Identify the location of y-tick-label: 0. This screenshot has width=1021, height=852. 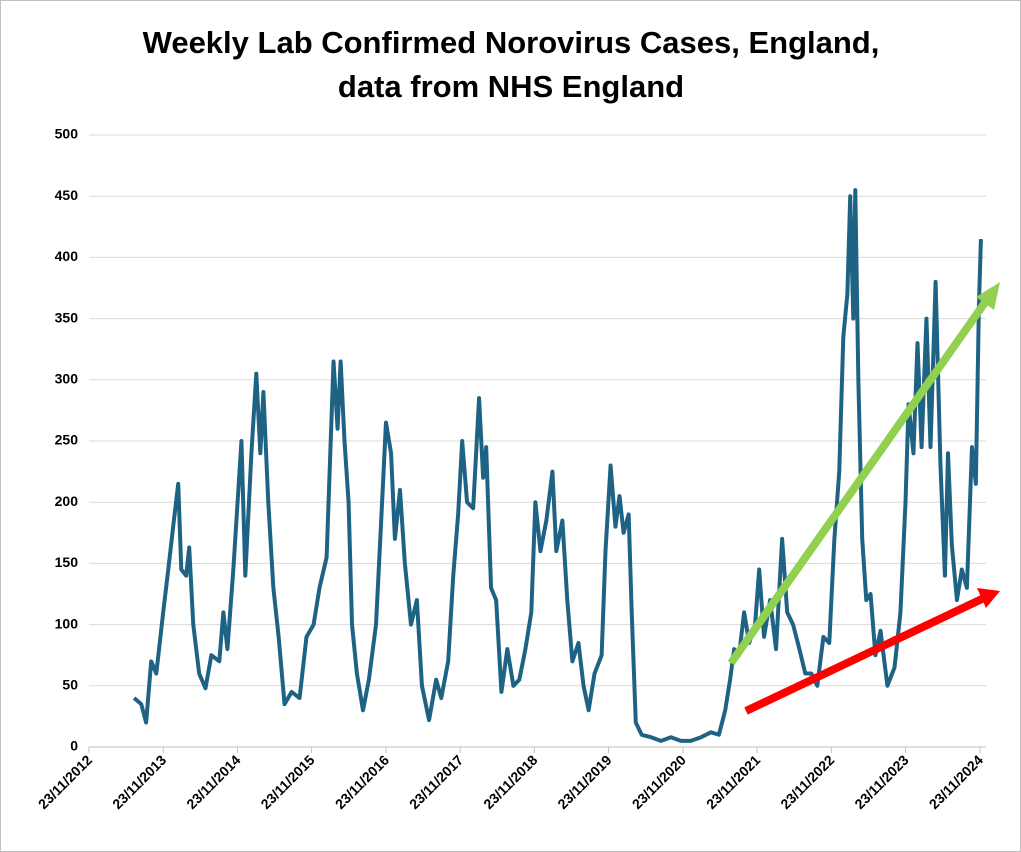
(74, 746).